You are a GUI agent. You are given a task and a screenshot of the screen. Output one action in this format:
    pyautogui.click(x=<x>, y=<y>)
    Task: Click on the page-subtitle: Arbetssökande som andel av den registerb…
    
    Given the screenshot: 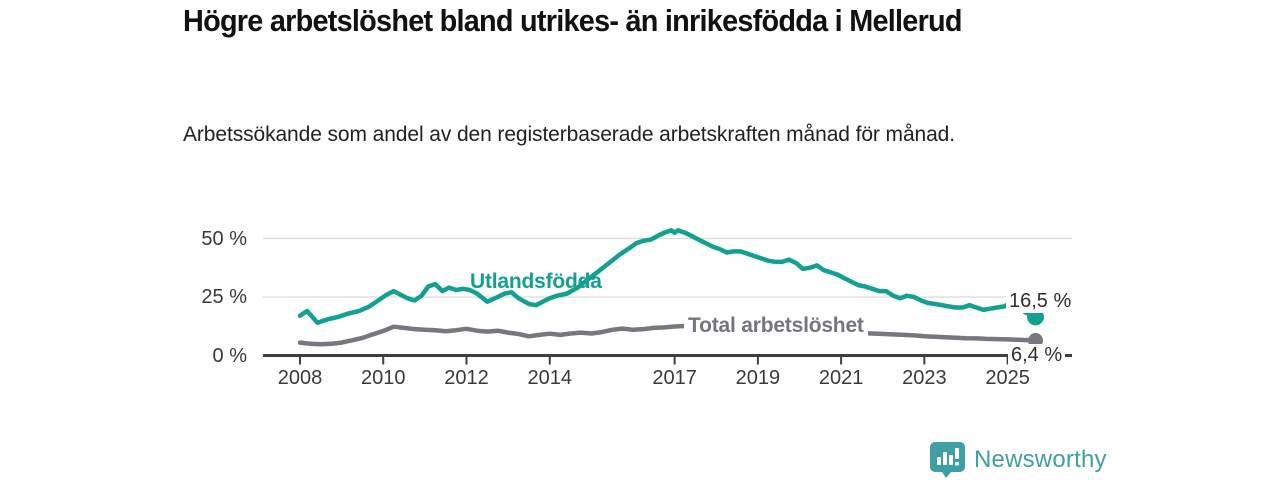 What is the action you would take?
    pyautogui.click(x=569, y=134)
    